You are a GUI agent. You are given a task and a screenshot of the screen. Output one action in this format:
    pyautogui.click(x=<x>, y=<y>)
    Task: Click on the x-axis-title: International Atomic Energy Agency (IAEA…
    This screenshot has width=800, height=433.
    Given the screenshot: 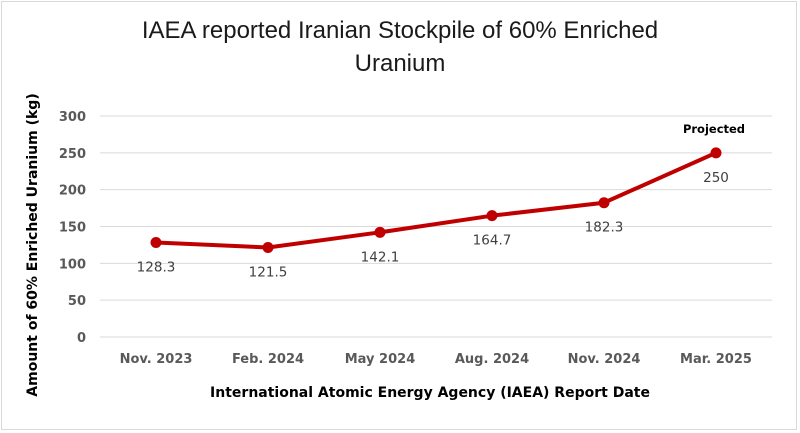 What is the action you would take?
    pyautogui.click(x=430, y=393)
    